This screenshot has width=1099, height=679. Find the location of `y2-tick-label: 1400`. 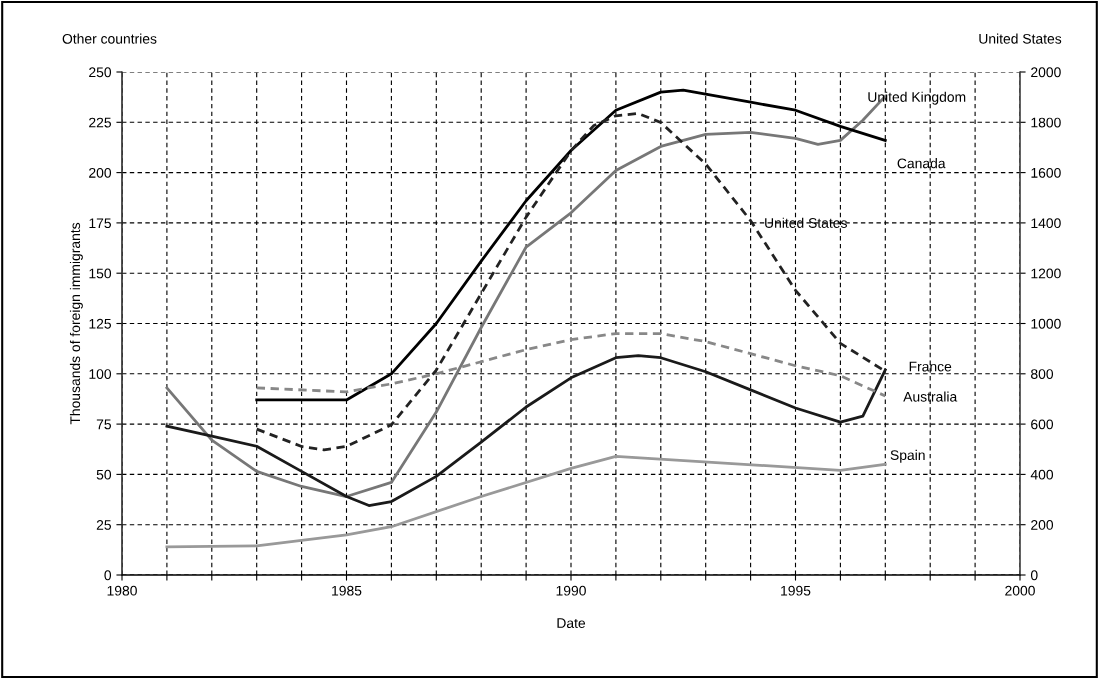

y2-tick-label: 1400 is located at coordinates (1046, 223).